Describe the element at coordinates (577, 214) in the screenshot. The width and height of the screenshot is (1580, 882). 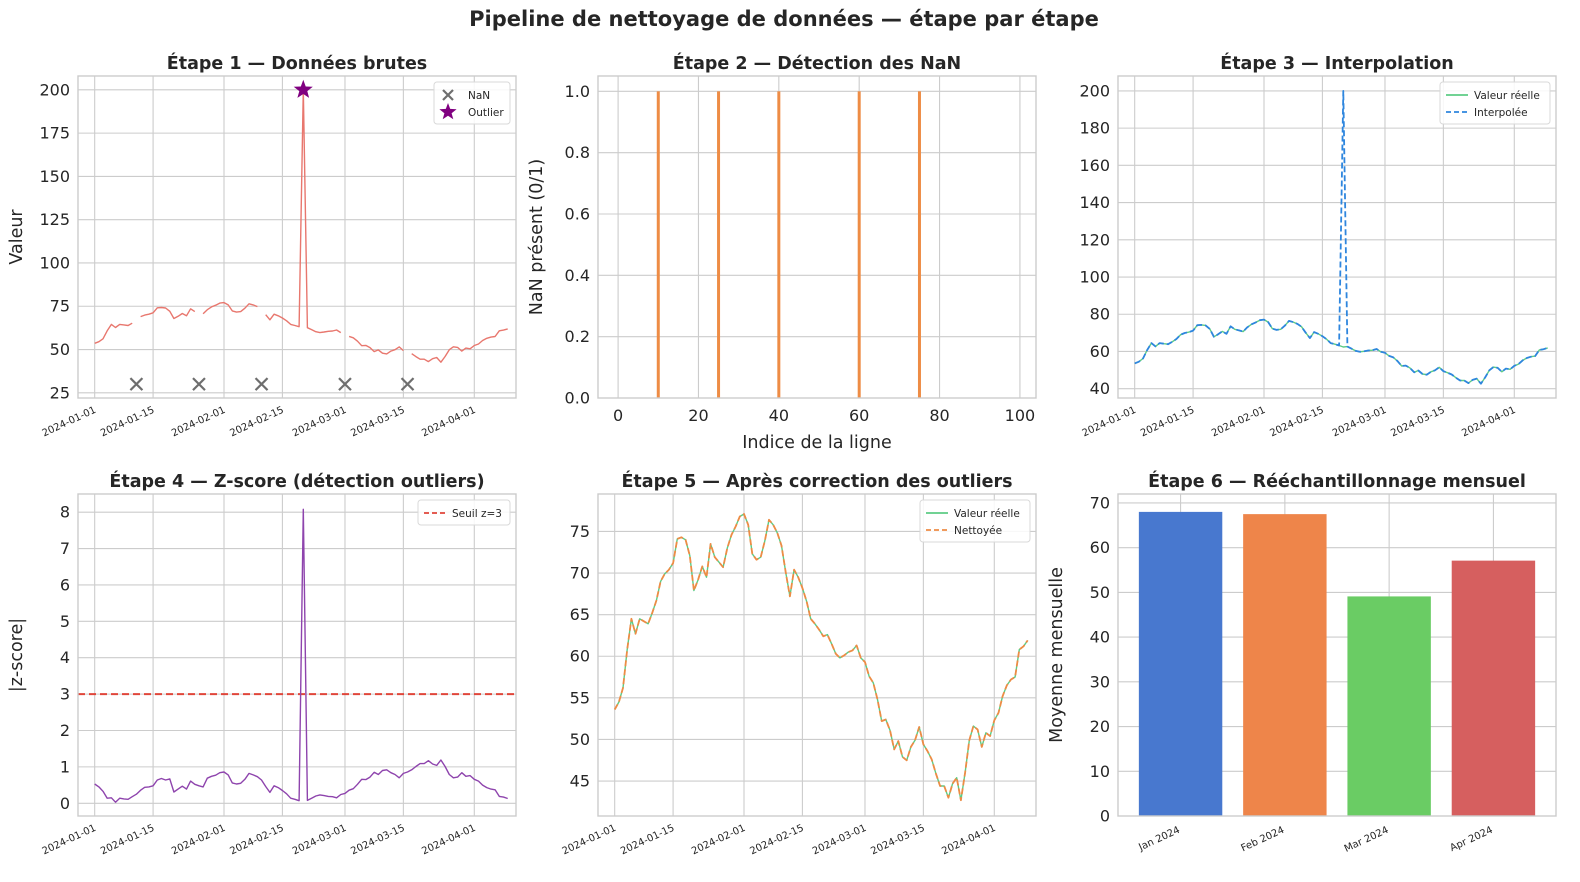
I see `y-tick-label: 0.6` at that location.